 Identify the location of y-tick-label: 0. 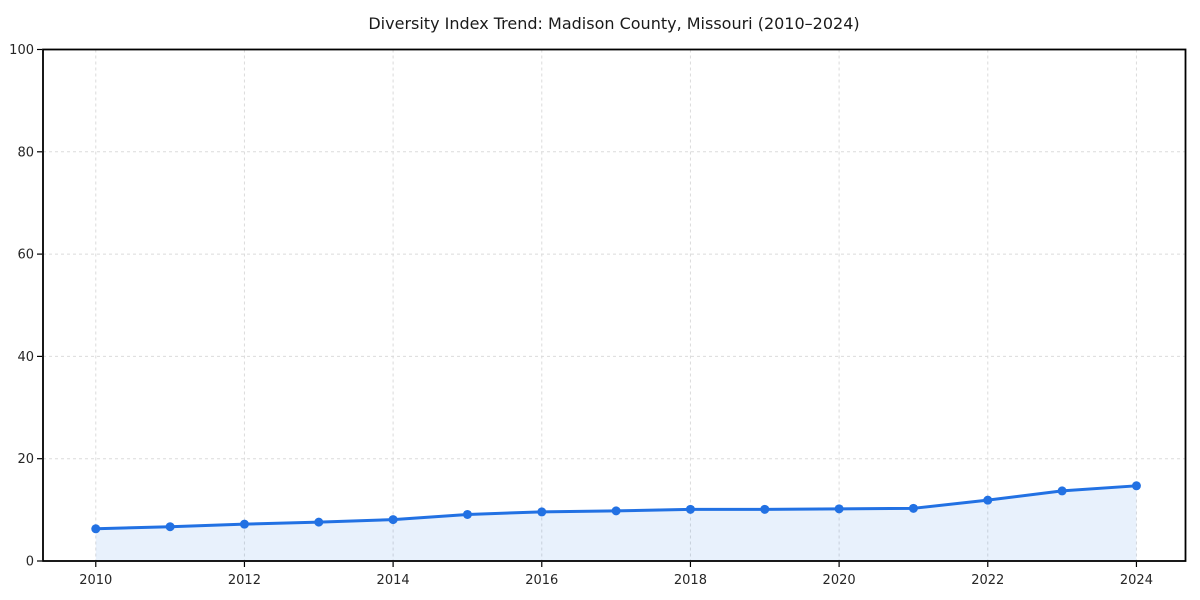
(30, 562).